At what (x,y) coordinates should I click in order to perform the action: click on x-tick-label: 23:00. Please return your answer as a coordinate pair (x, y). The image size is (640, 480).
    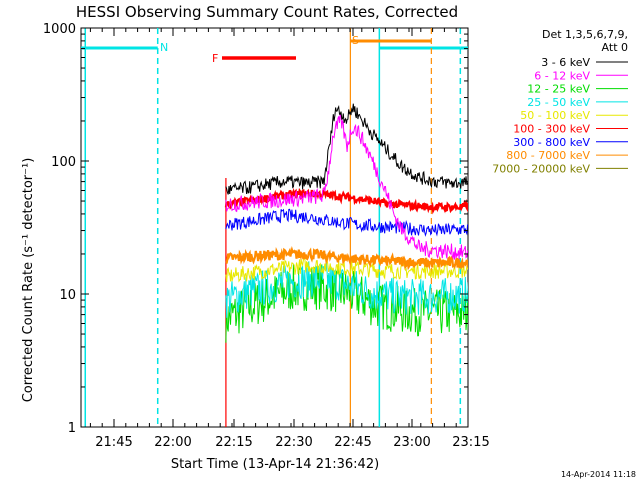
    Looking at the image, I should click on (411, 442).